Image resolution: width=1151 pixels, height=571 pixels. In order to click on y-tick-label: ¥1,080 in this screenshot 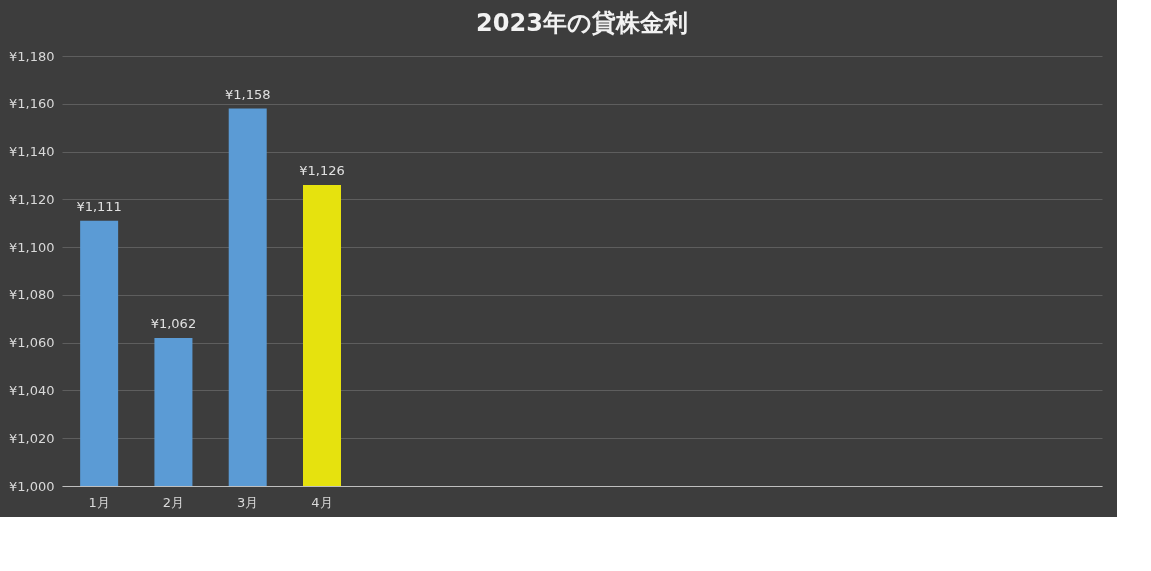, I will do `click(32, 295)`.